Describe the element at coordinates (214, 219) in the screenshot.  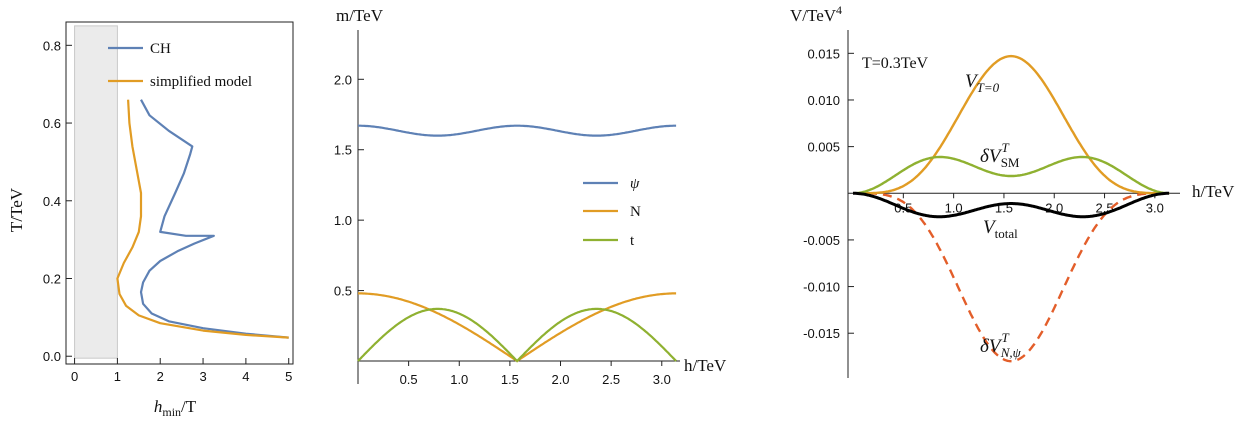
I see `series-ch-line` at that location.